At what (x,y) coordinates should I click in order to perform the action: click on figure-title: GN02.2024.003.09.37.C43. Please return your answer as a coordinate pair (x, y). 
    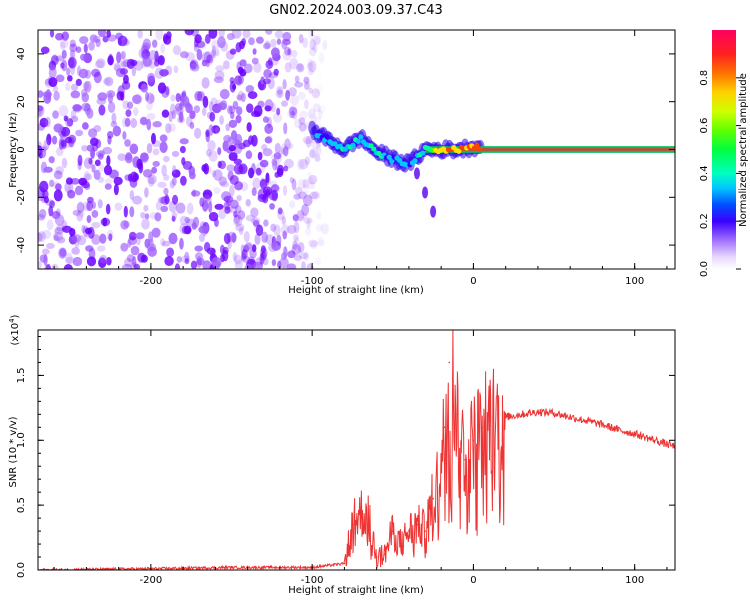
    Looking at the image, I should click on (356, 10).